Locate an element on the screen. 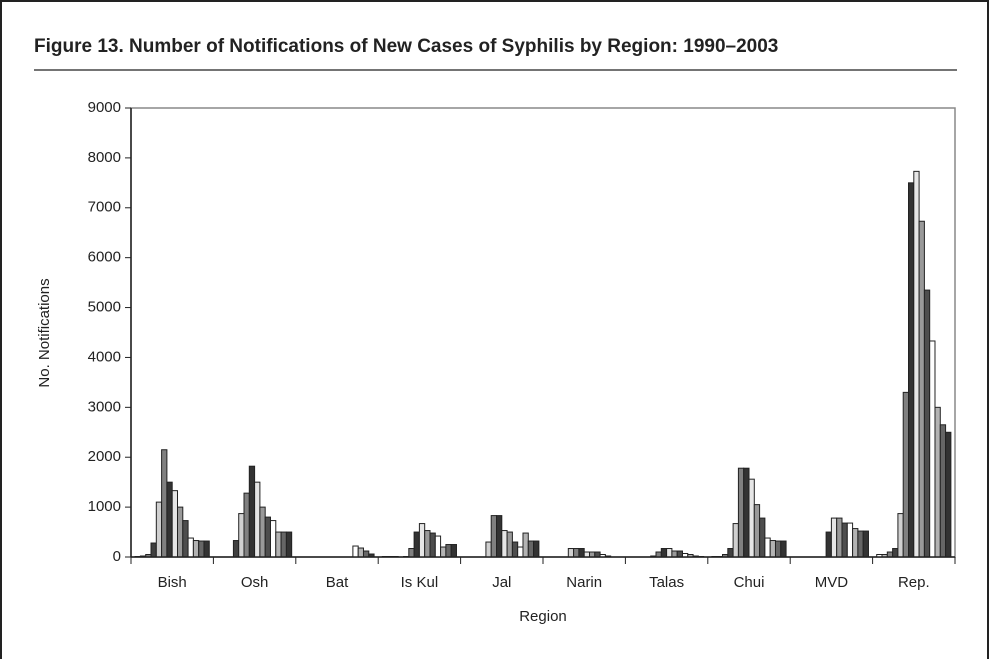  x-tick-label: Is Kul is located at coordinates (420, 582).